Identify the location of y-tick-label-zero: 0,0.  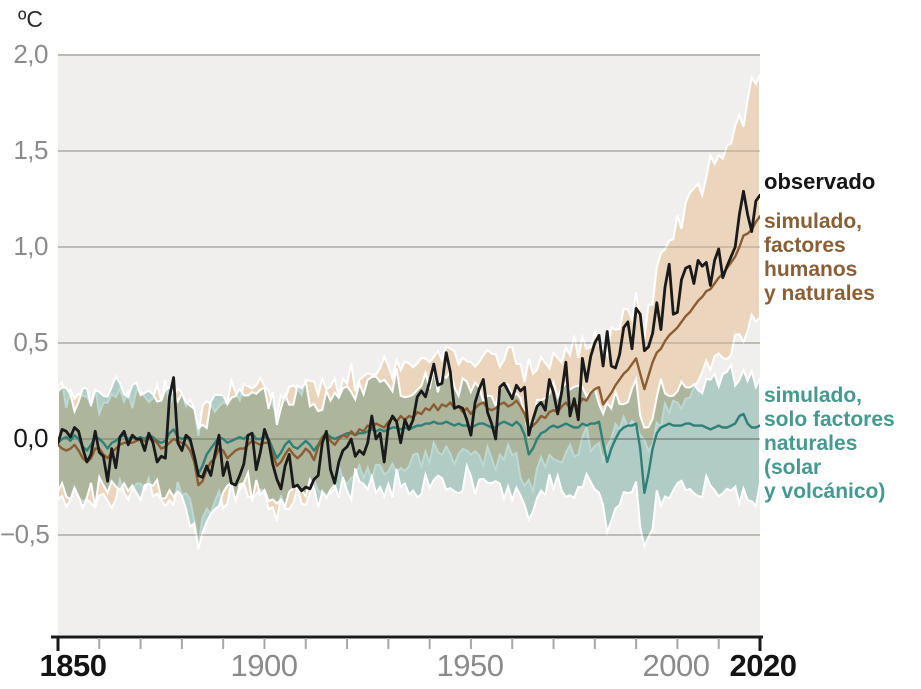
(30, 437).